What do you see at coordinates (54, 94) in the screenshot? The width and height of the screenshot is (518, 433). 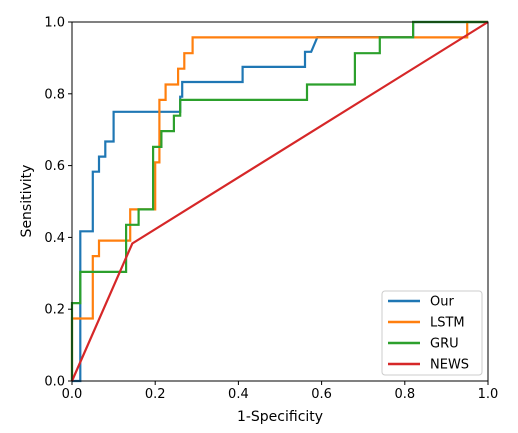 I see `y-tick-label: 0.8` at bounding box center [54, 94].